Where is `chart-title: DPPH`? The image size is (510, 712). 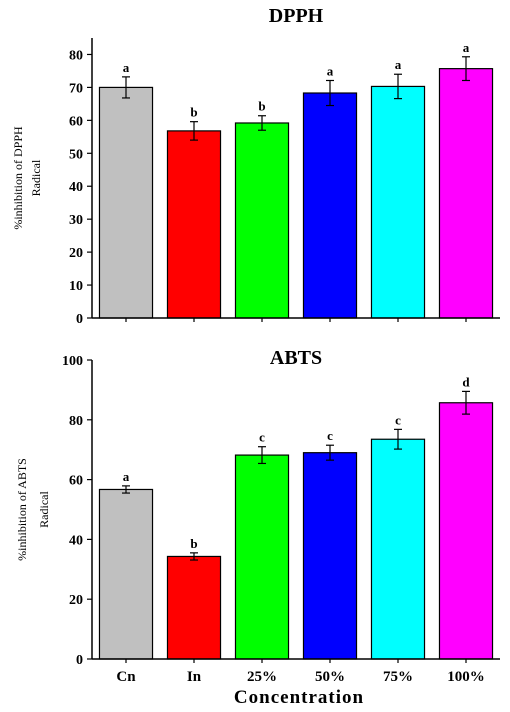
chart-title: DPPH is located at coordinates (296, 16).